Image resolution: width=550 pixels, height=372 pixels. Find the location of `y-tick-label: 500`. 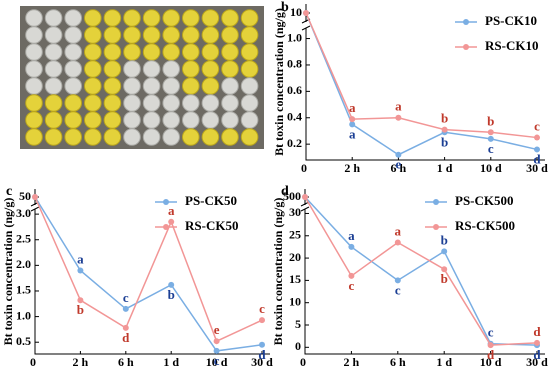

y-tick-label: 500 is located at coordinates (292, 196).